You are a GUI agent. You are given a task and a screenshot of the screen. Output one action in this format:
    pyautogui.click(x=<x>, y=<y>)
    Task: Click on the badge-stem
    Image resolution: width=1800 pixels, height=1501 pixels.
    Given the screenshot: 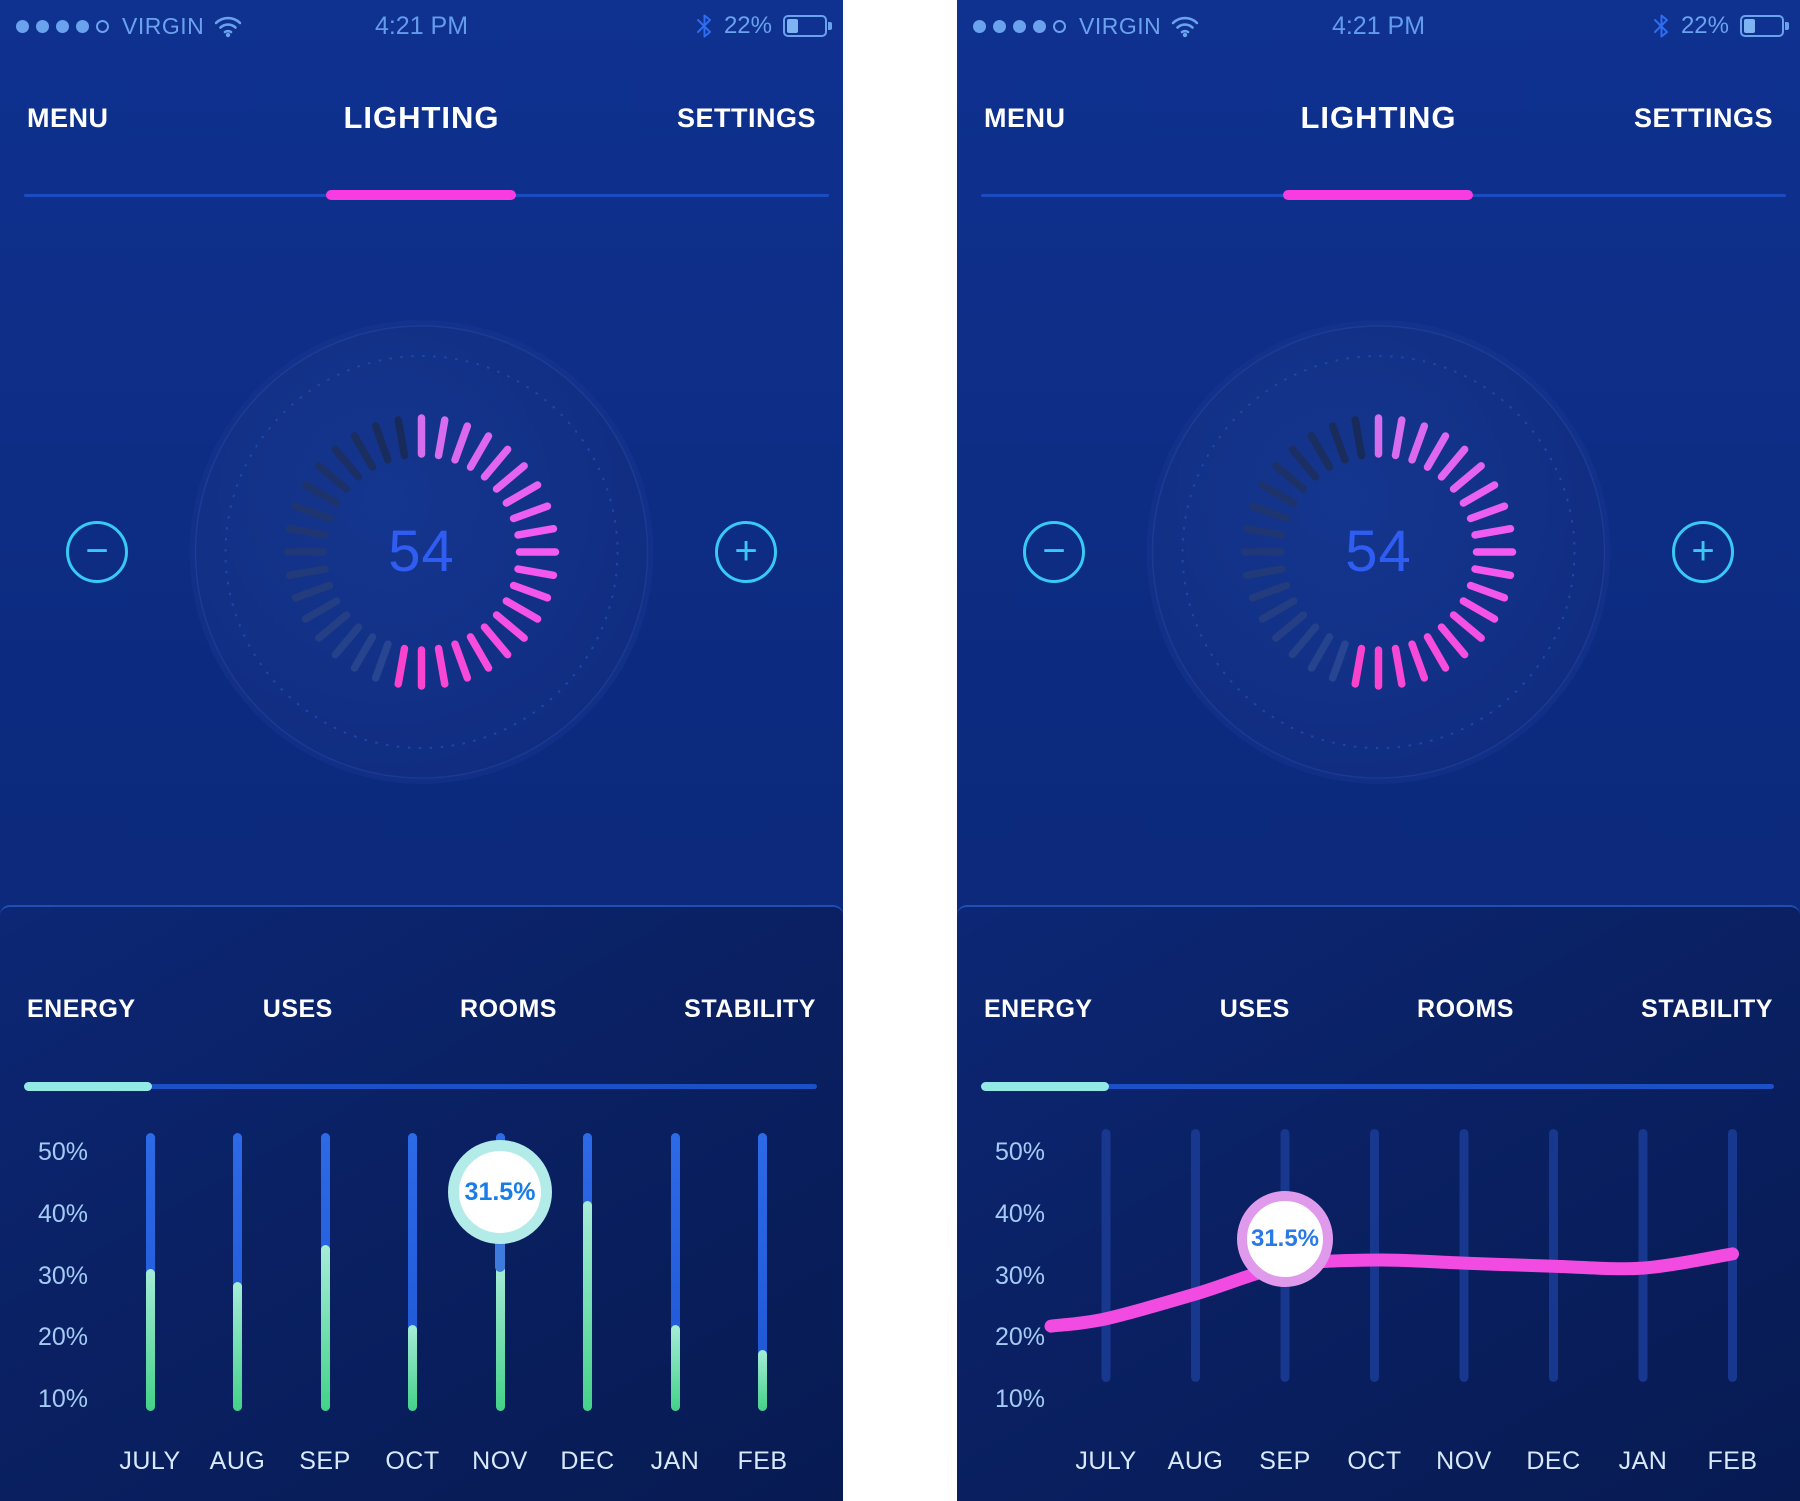 What is the action you would take?
    pyautogui.click(x=500, y=1253)
    